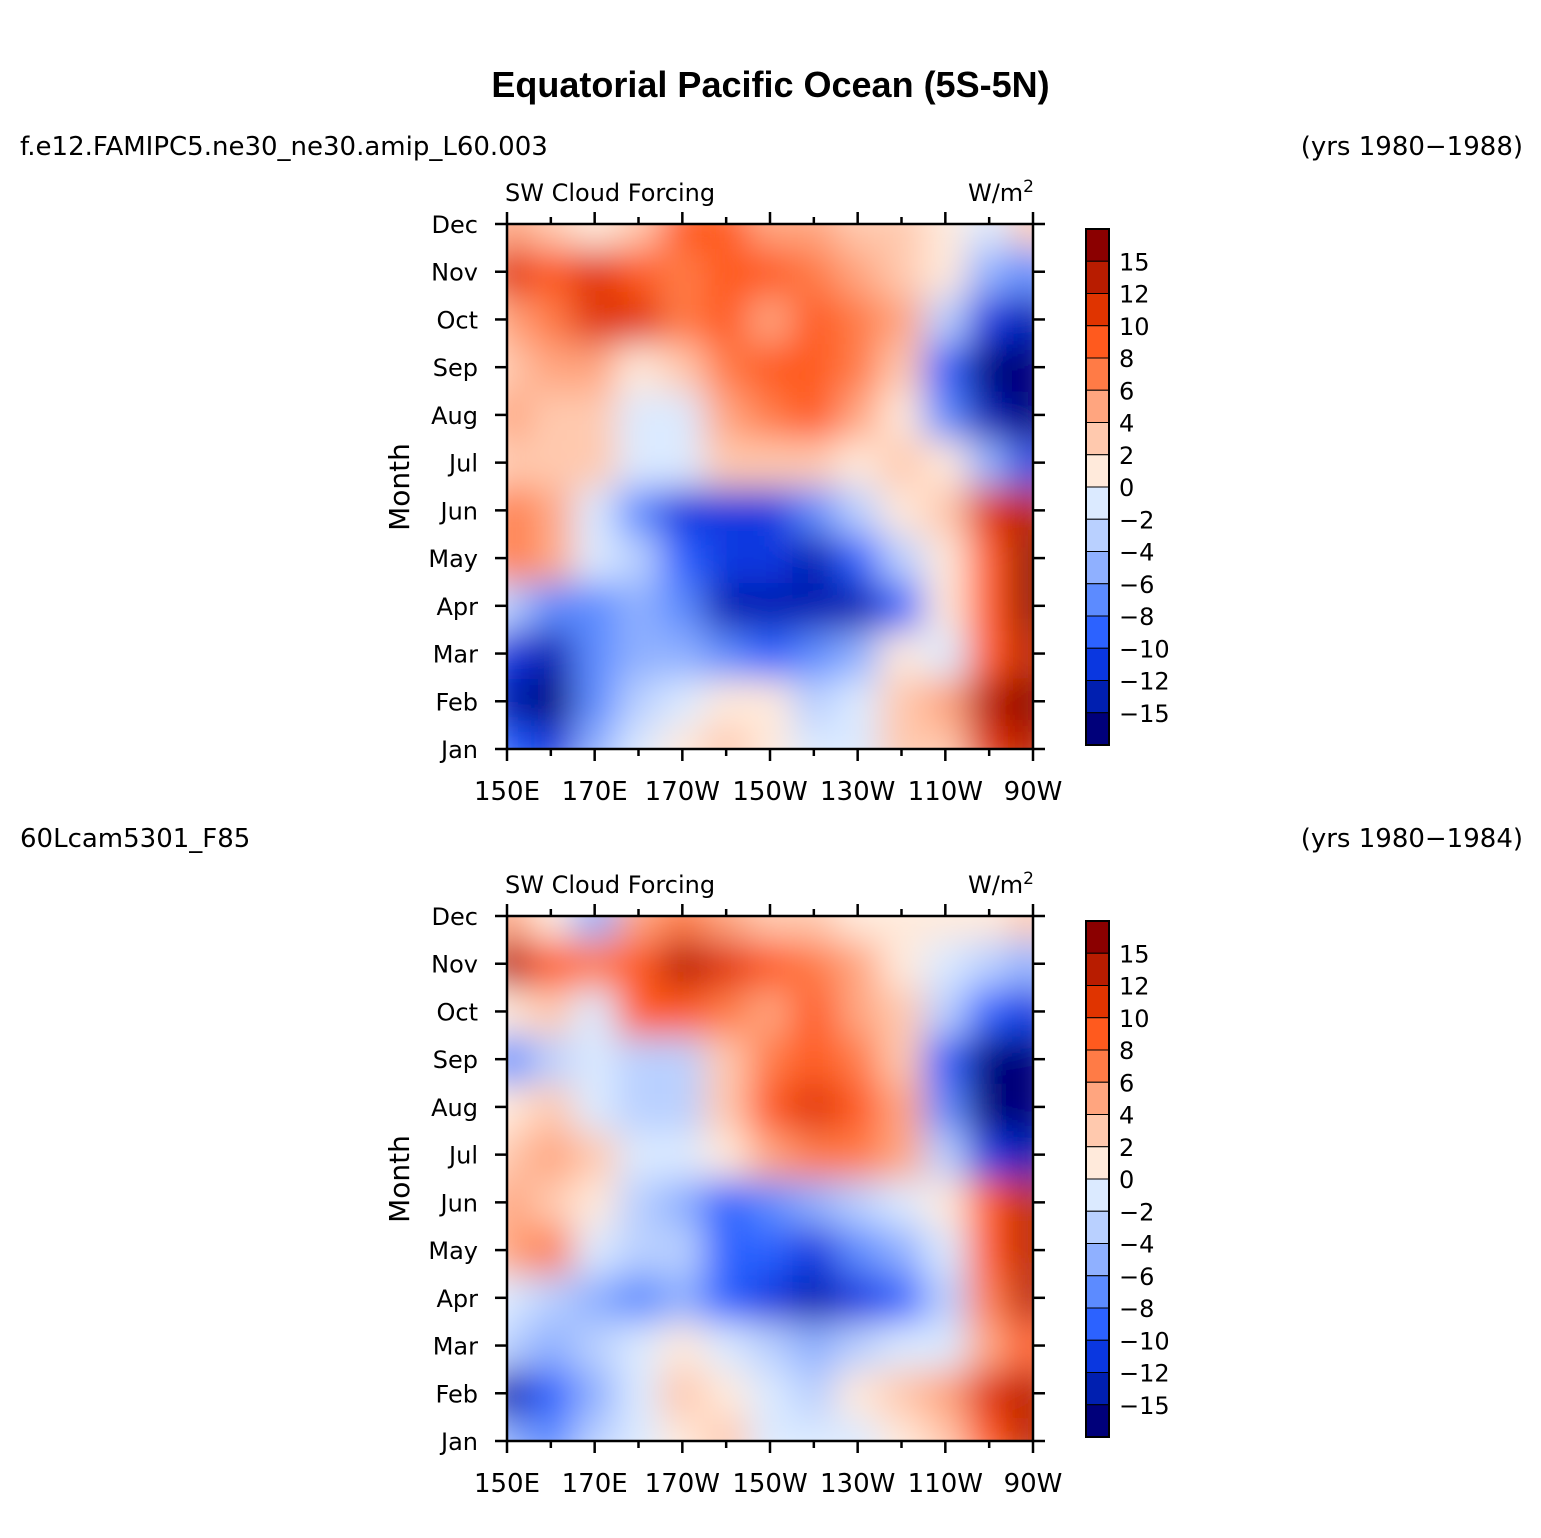 The image size is (1541, 1538). Describe the element at coordinates (1126, 391) in the screenshot. I see `colorbar-label: 6` at that location.